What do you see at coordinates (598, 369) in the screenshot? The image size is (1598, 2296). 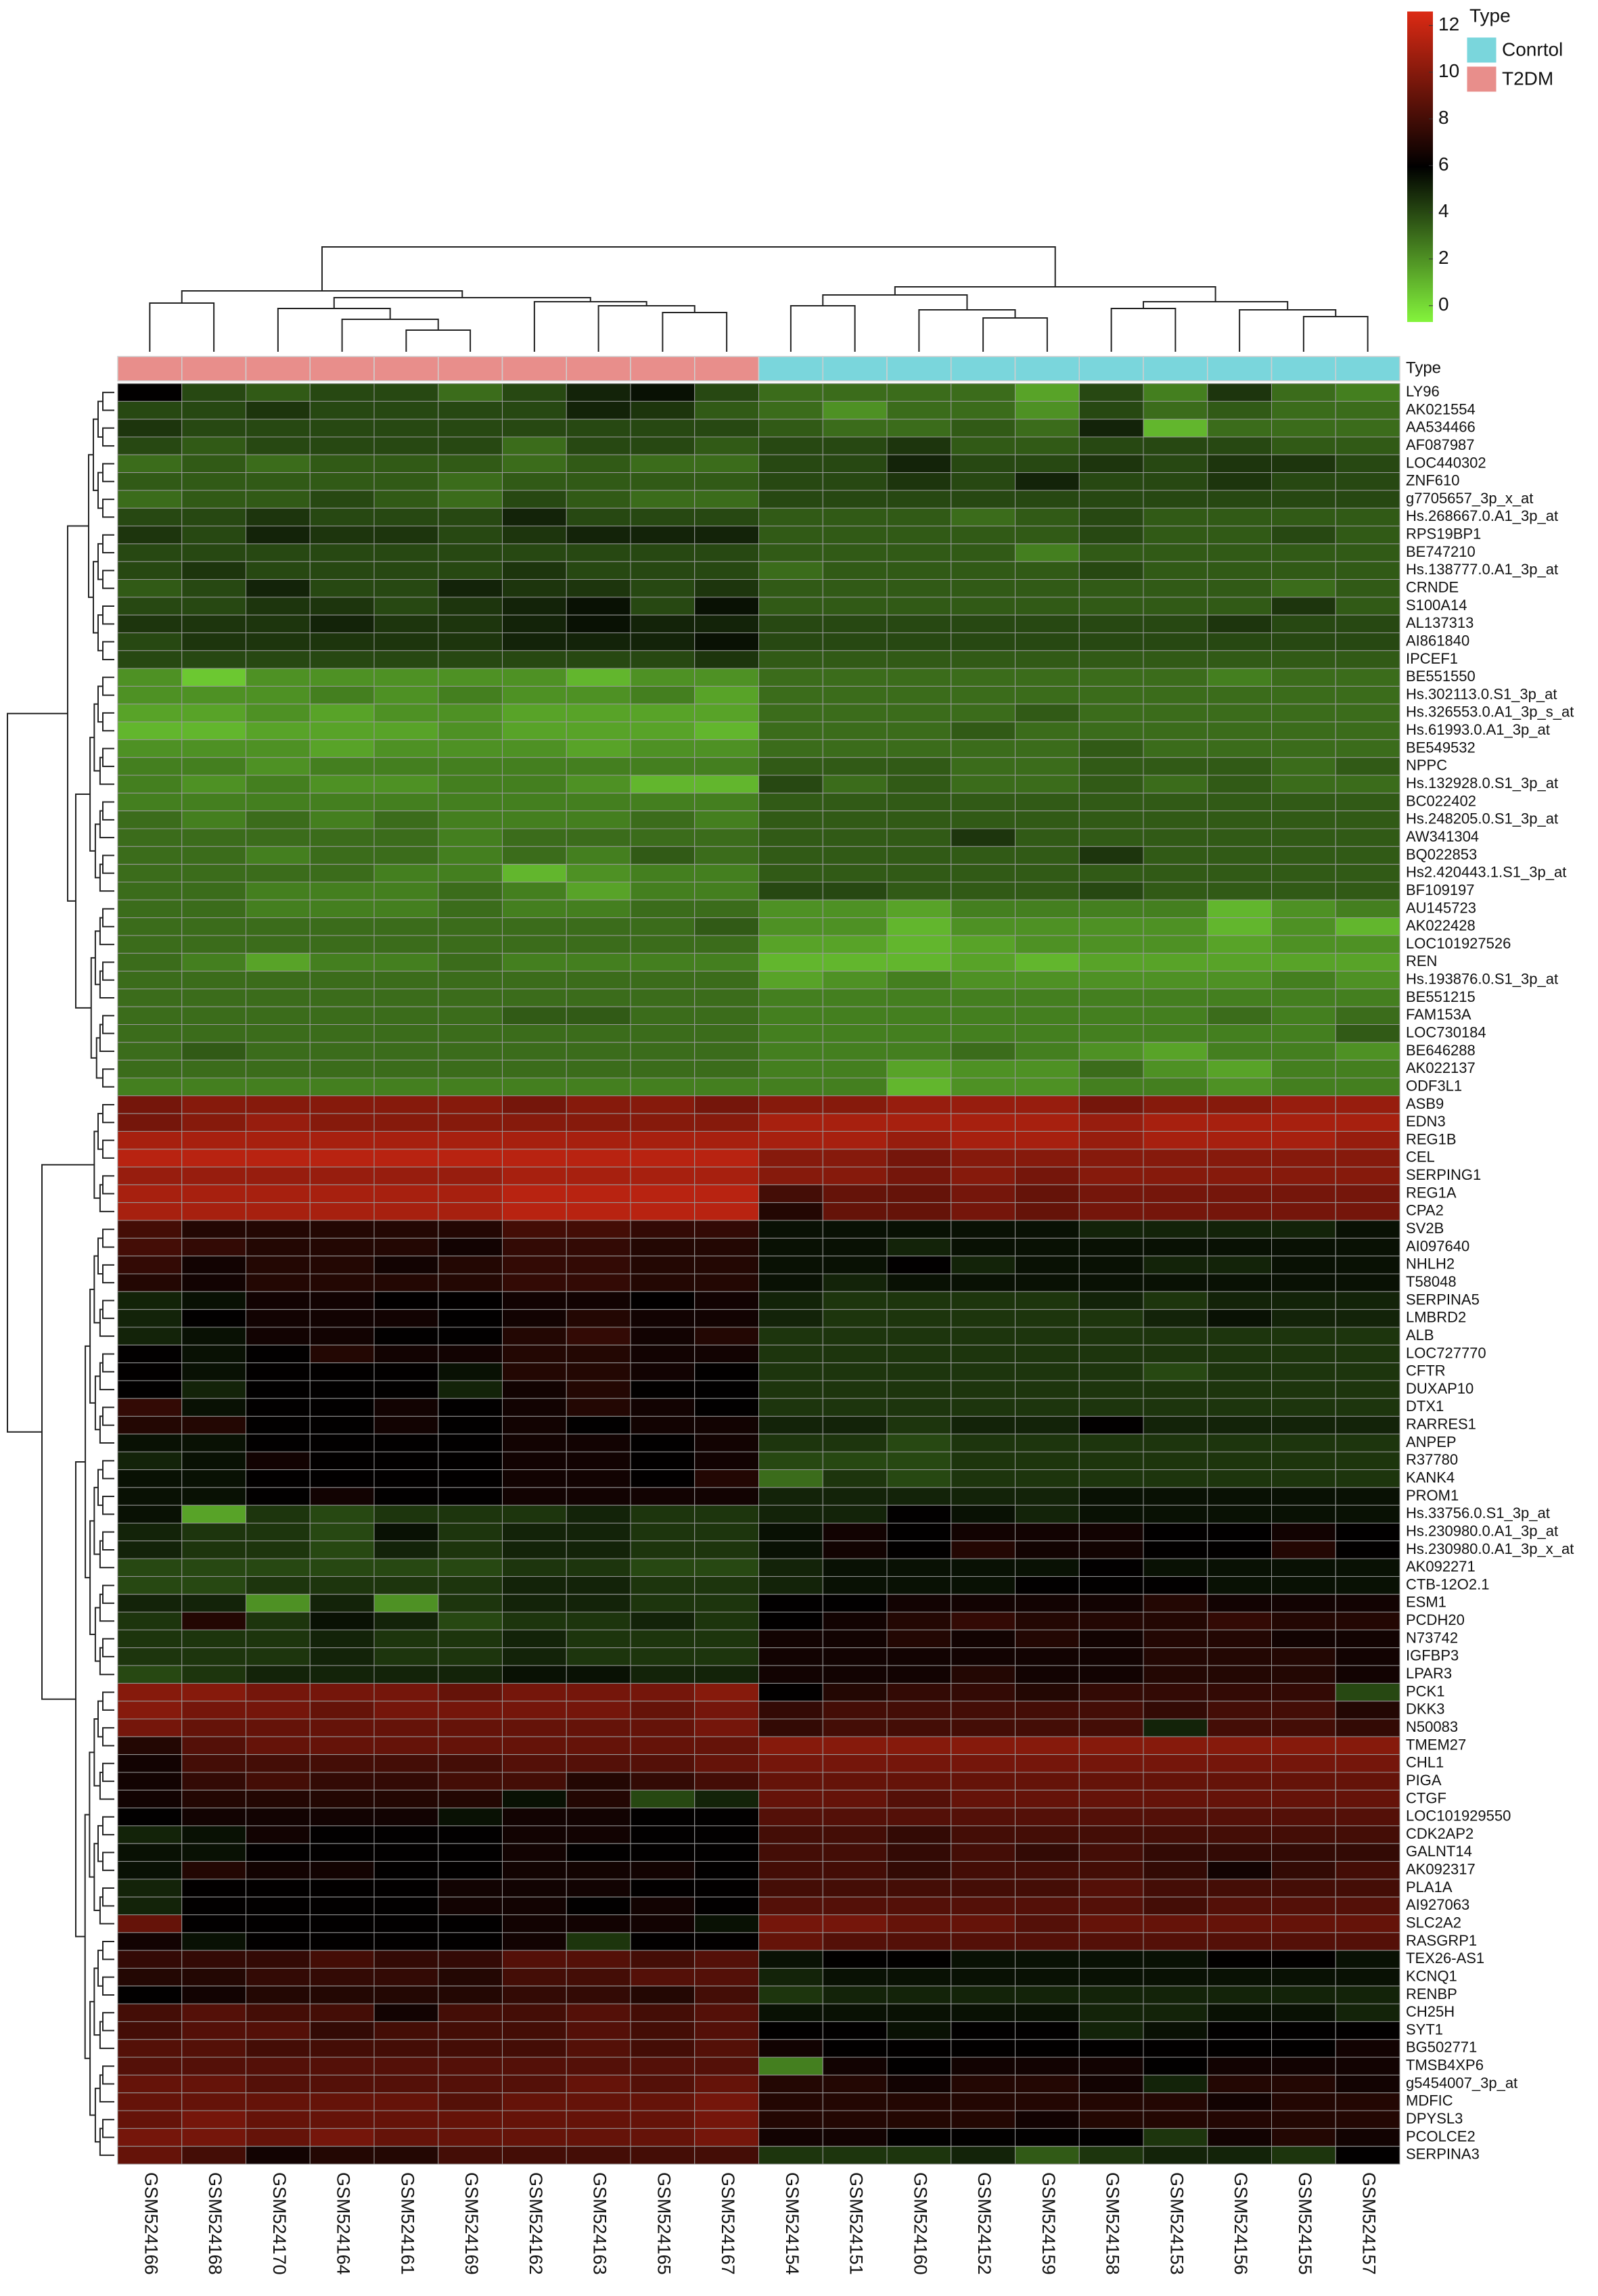 I see `annotation-cell` at bounding box center [598, 369].